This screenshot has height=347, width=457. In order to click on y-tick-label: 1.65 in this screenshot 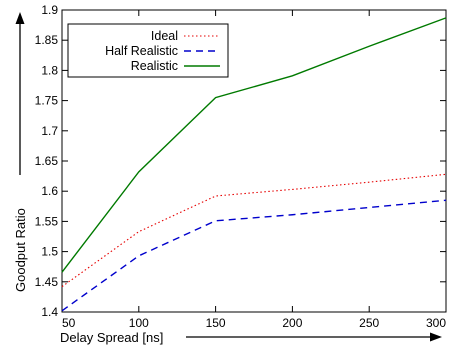, I will do `click(47, 161)`.